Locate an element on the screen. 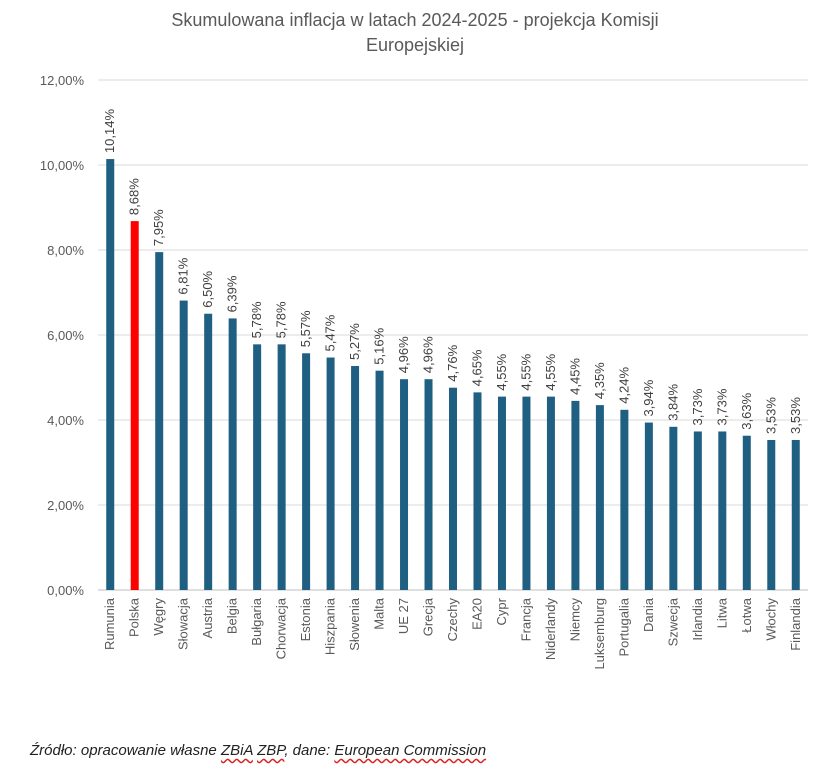 The image size is (830, 769). category-label: Chorwacja is located at coordinates (281, 628).